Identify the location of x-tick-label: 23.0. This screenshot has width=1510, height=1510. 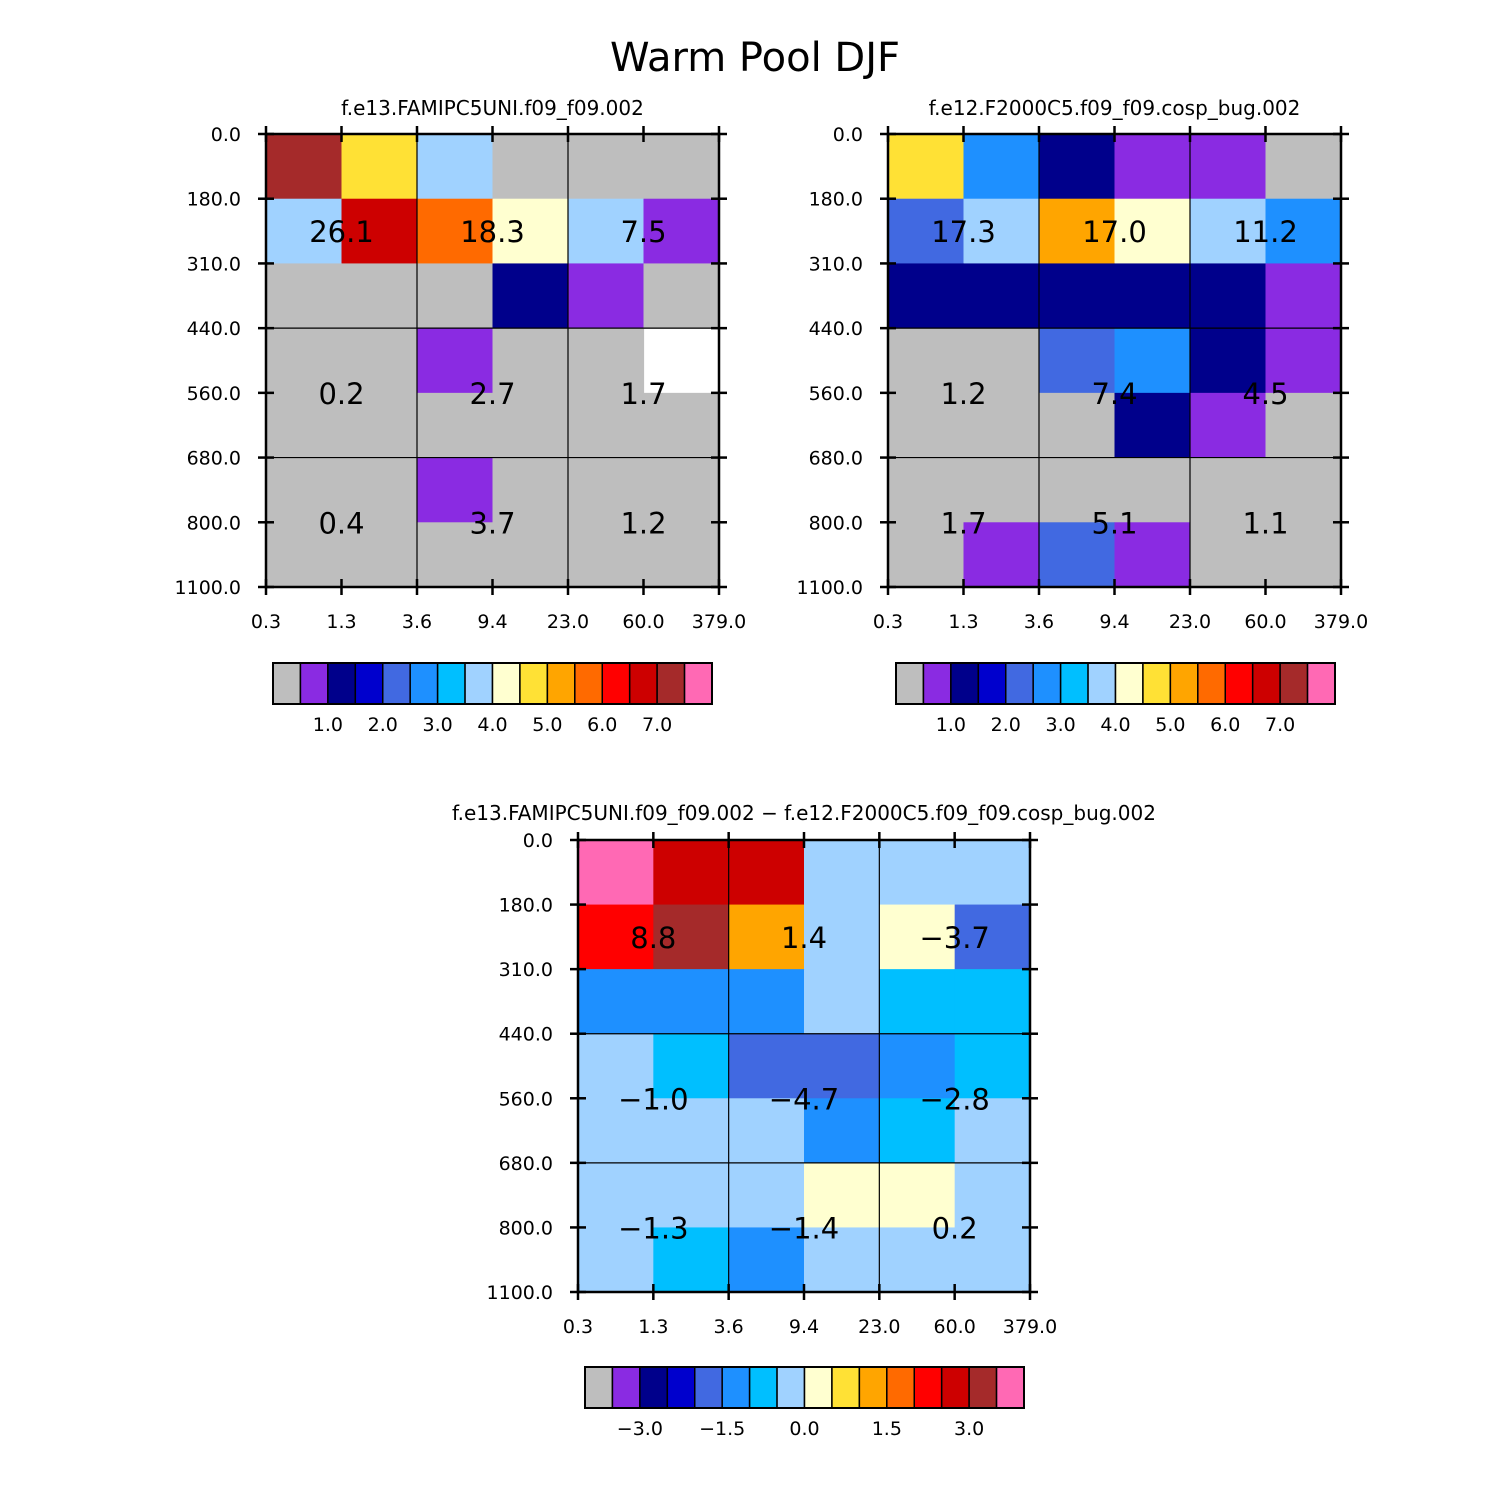
(568, 622).